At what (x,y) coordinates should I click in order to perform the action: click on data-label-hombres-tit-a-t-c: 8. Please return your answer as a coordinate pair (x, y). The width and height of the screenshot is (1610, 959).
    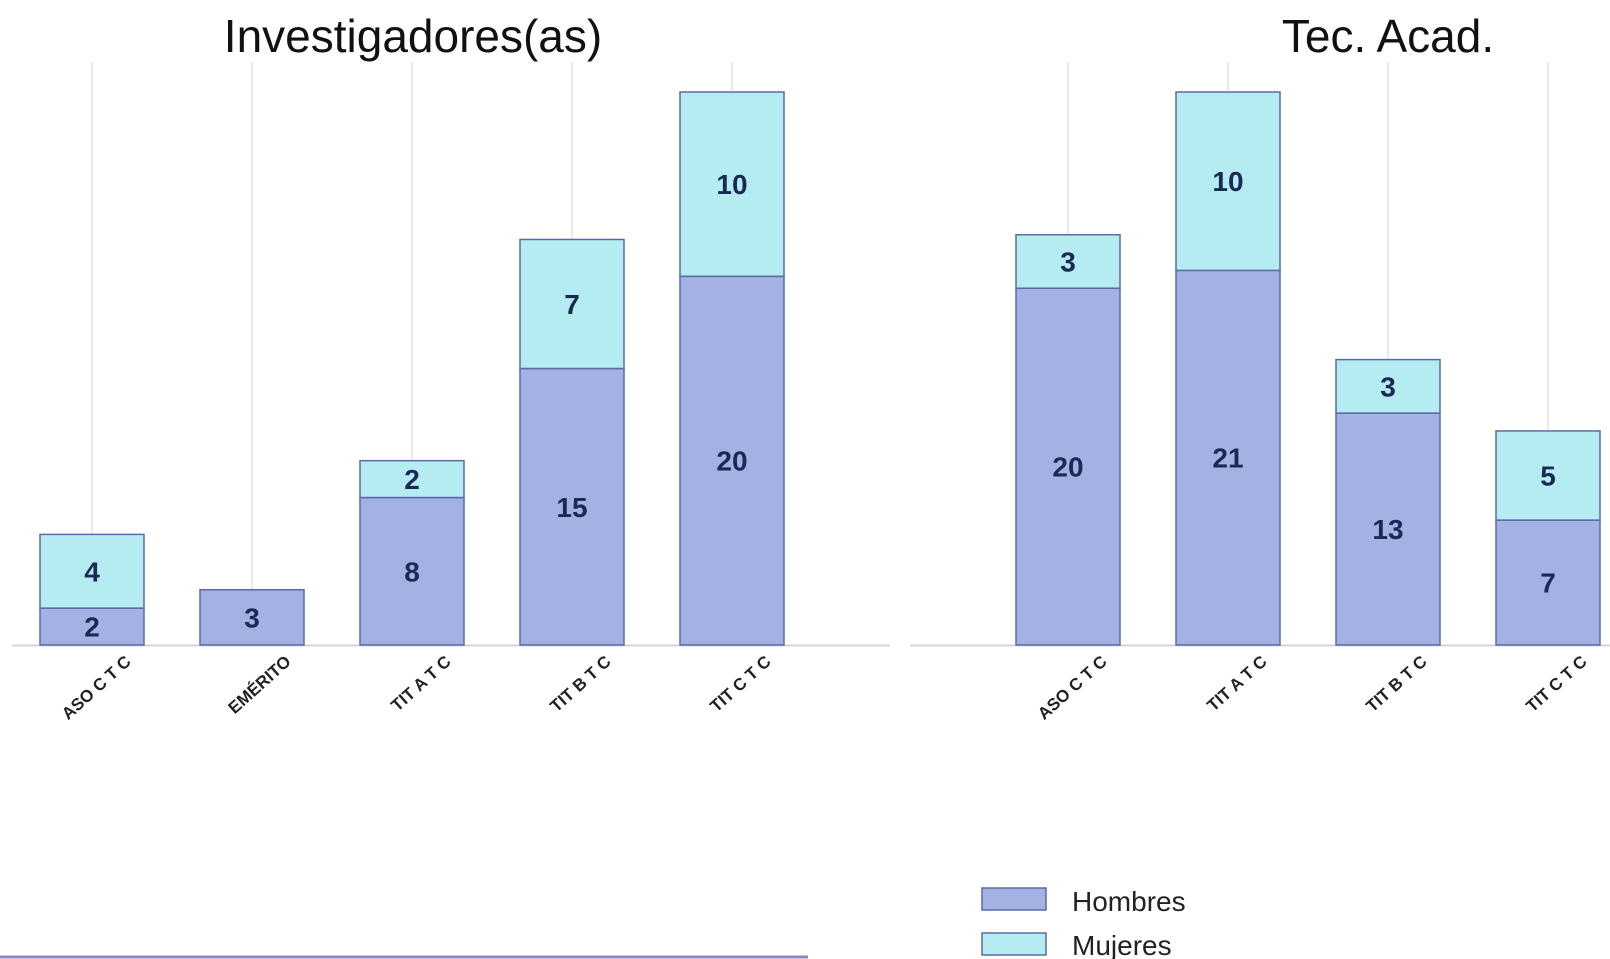
    Looking at the image, I should click on (412, 571).